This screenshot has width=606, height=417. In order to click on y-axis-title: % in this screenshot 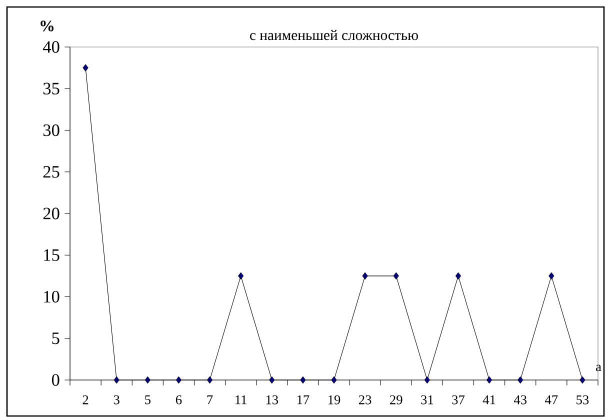, I will do `click(47, 26)`.